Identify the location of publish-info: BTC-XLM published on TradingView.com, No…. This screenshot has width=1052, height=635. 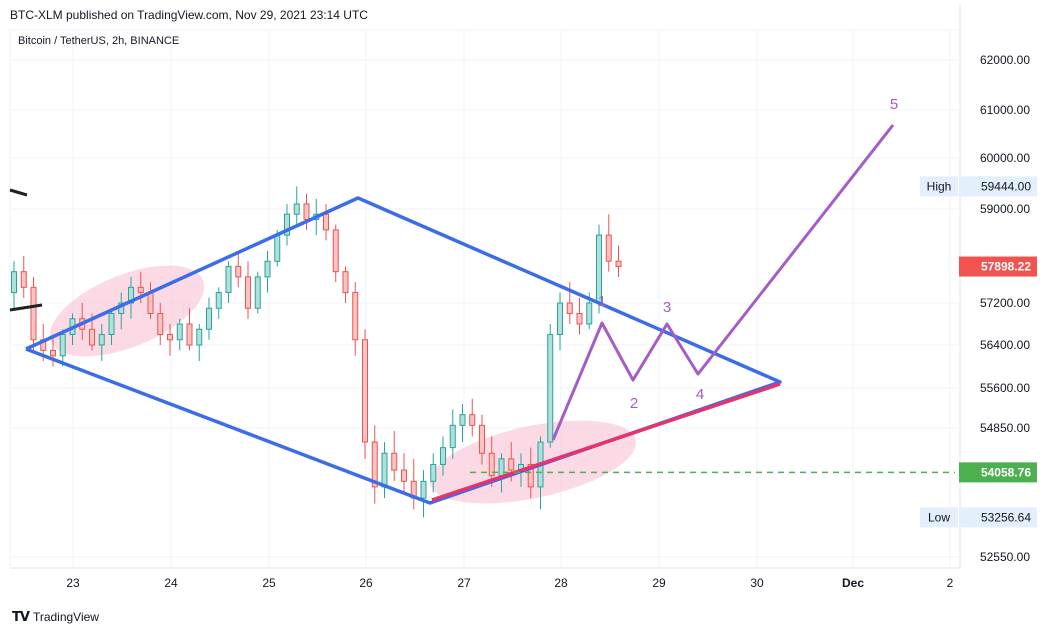
(189, 15).